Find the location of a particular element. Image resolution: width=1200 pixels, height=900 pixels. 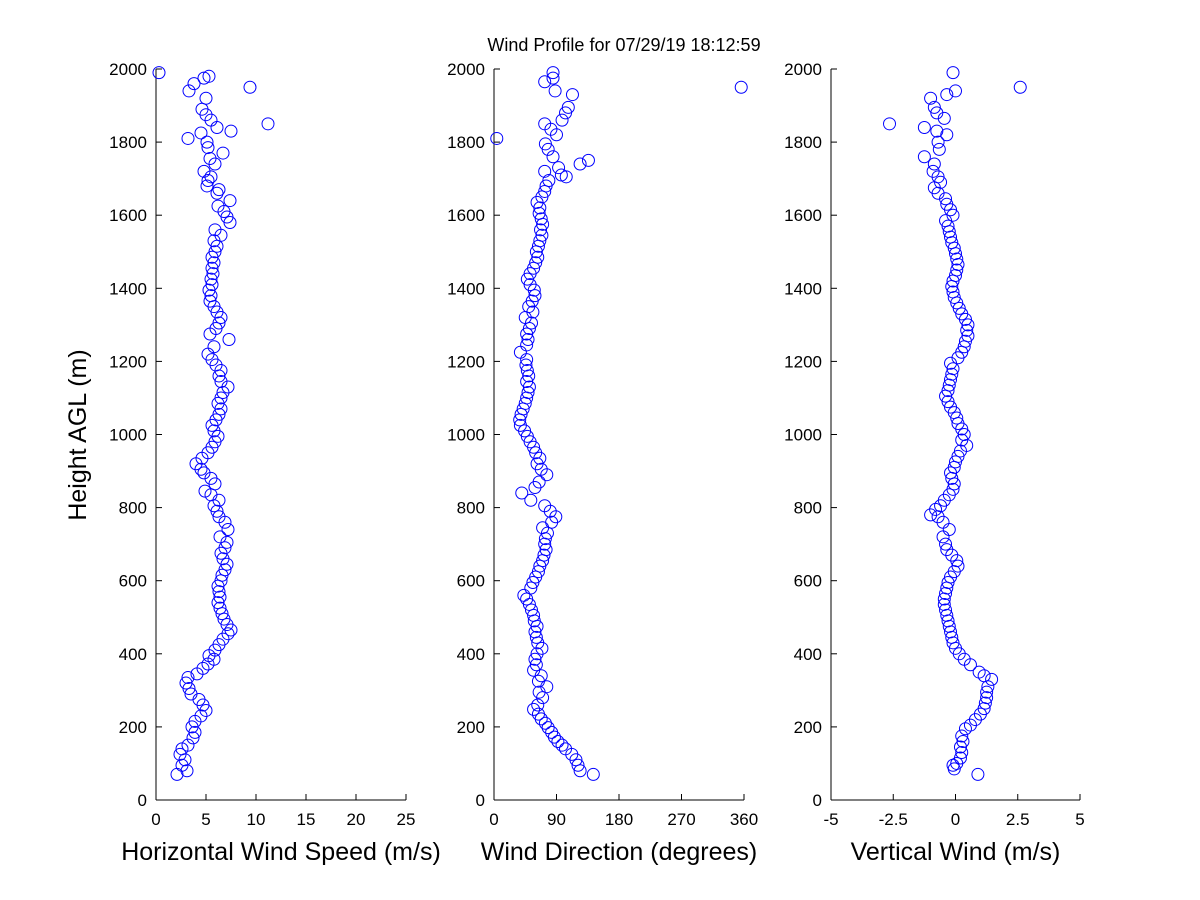

x-tick-label: 10 is located at coordinates (256, 819).